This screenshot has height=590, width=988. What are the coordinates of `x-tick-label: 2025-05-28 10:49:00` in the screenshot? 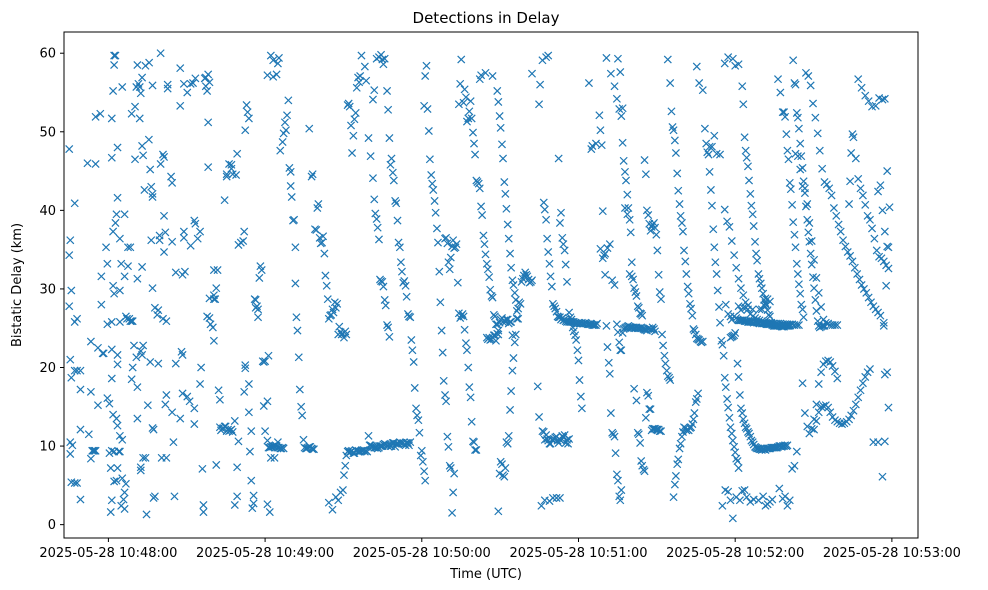 It's located at (265, 553).